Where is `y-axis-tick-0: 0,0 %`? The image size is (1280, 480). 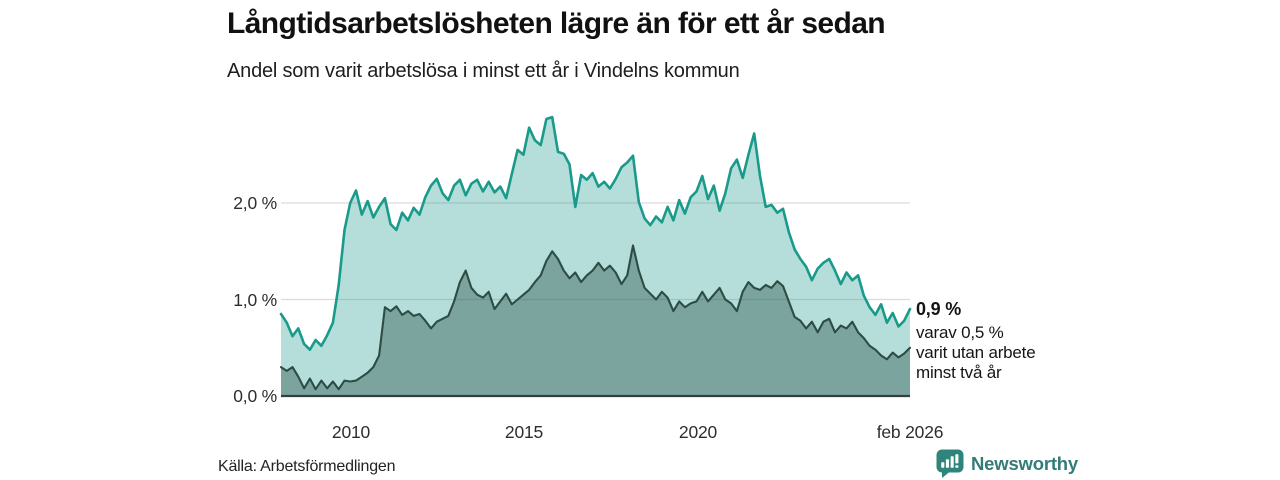 y-axis-tick-0: 0,0 % is located at coordinates (255, 396).